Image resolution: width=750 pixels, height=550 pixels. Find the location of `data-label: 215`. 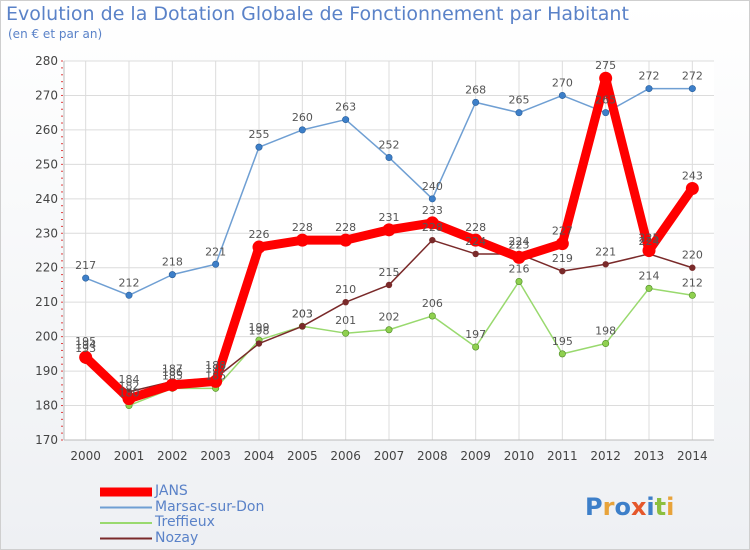

data-label: 215 is located at coordinates (389, 272).